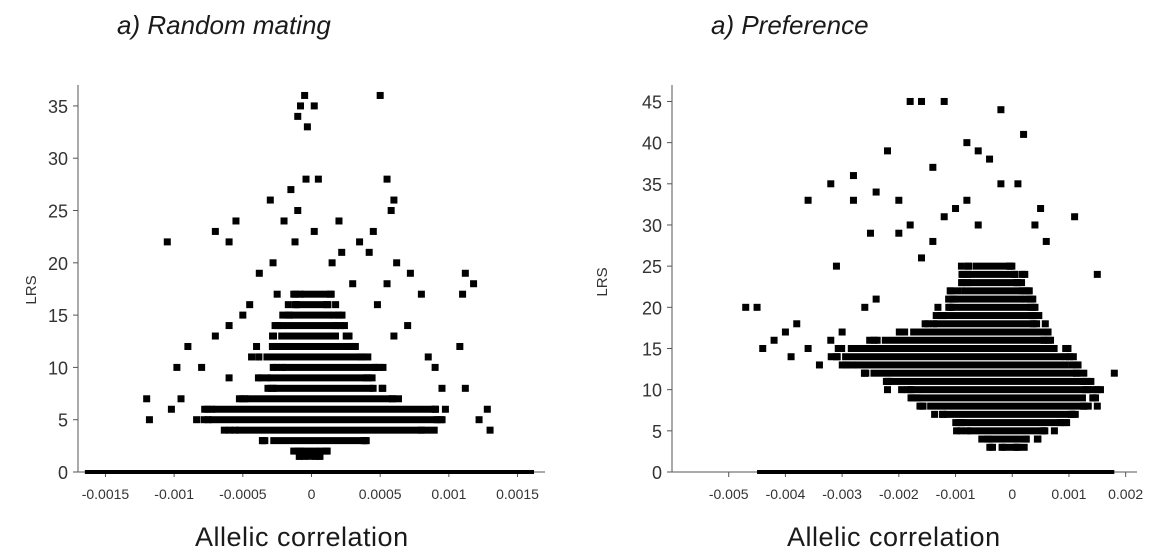 This screenshot has width=1169, height=559. What do you see at coordinates (956, 494) in the screenshot?
I see `x-tick-label: -0.001` at bounding box center [956, 494].